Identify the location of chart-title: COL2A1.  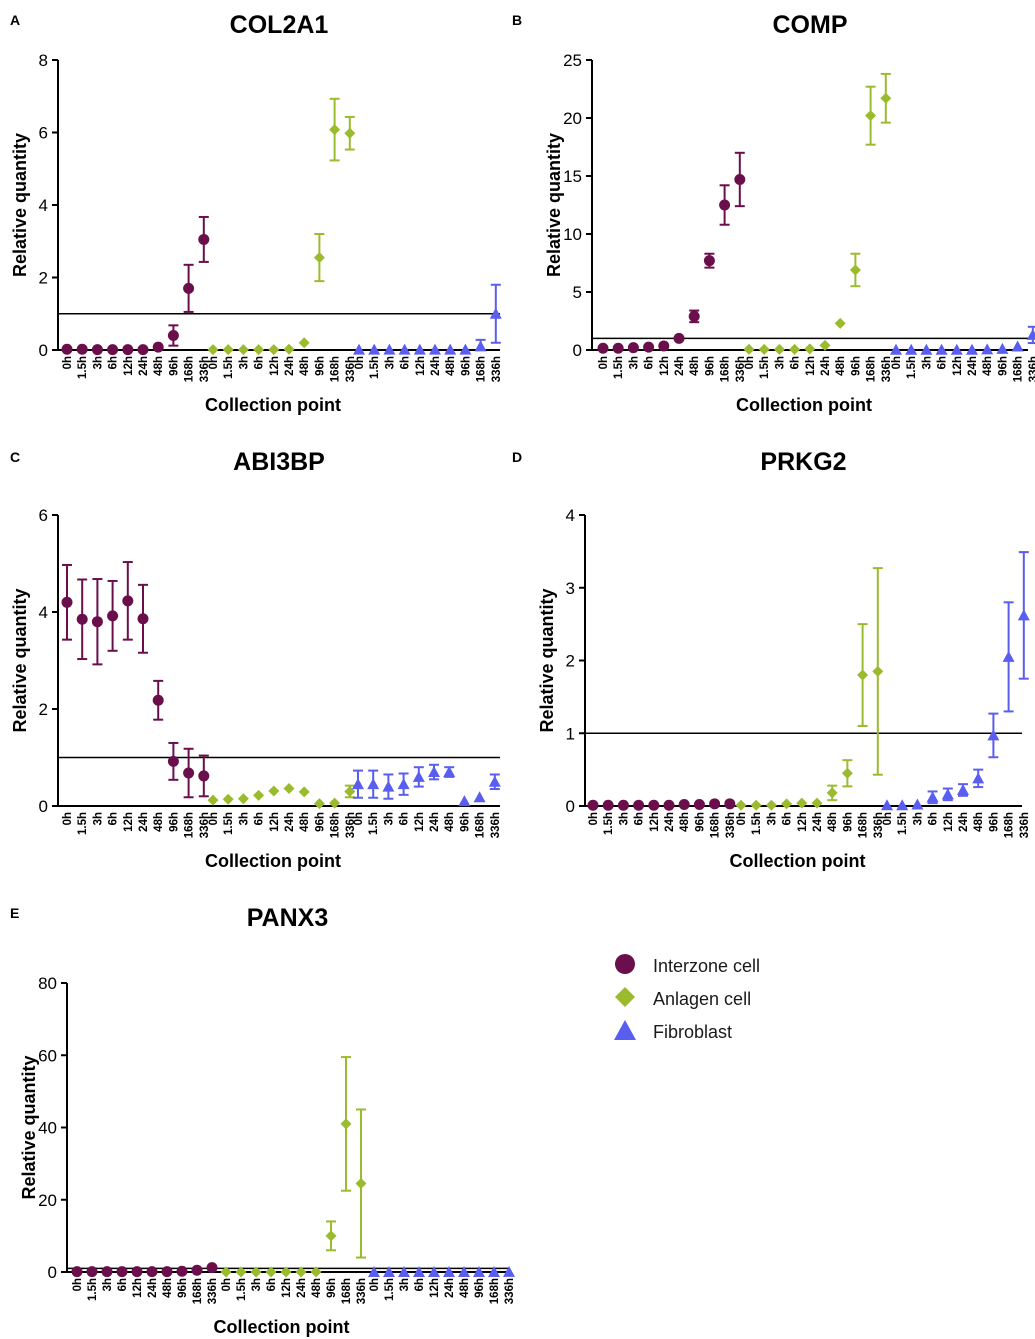
(279, 25).